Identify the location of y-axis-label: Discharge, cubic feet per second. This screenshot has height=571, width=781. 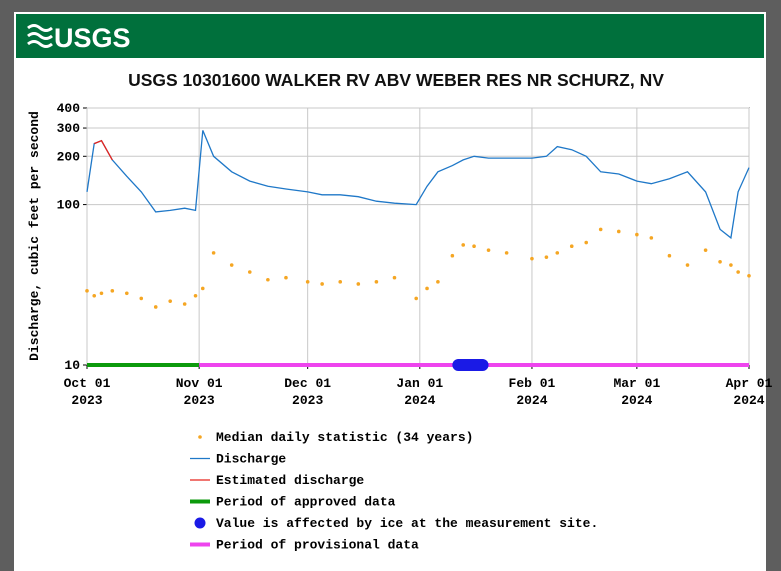
(34, 236).